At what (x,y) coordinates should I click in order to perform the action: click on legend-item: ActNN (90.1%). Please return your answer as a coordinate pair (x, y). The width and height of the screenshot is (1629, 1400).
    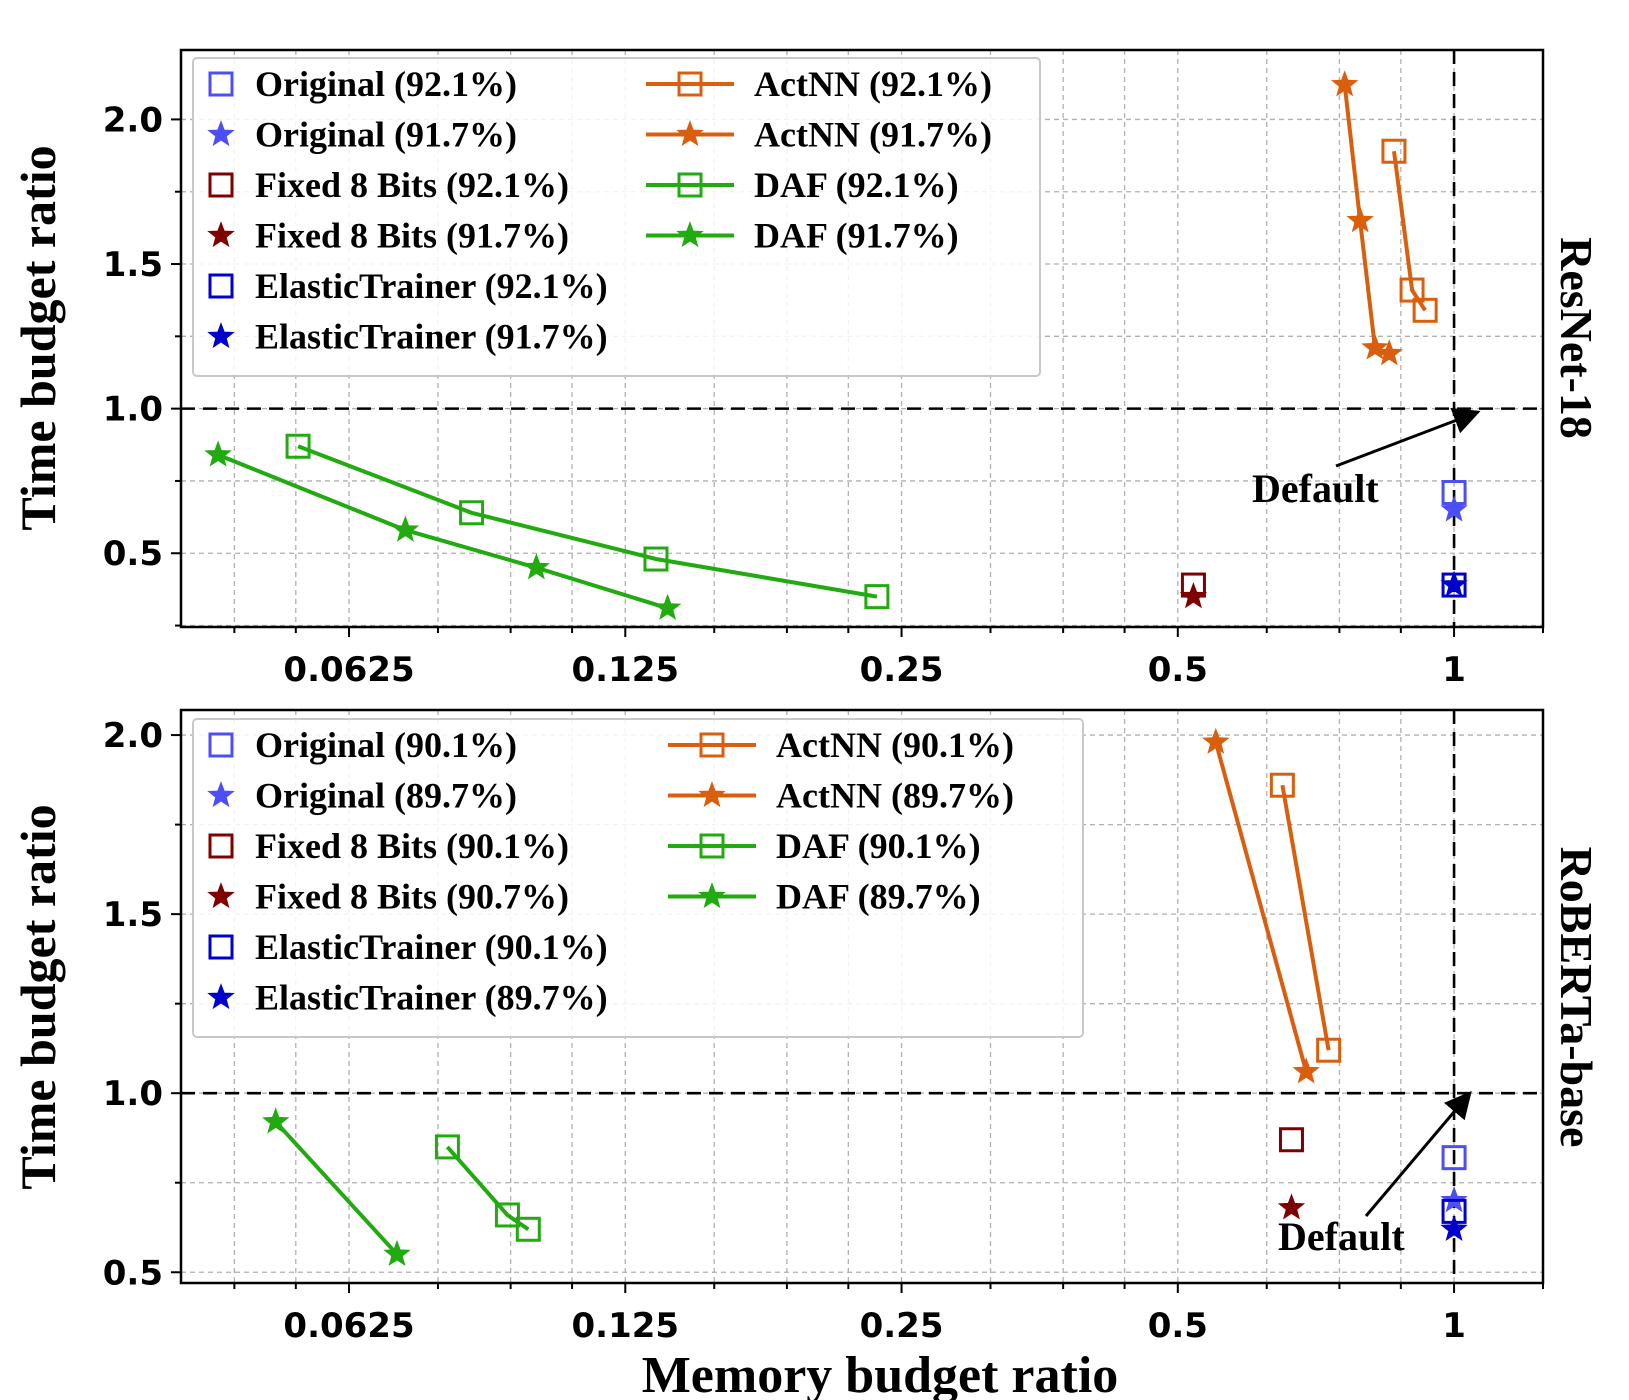
    Looking at the image, I should click on (841, 745).